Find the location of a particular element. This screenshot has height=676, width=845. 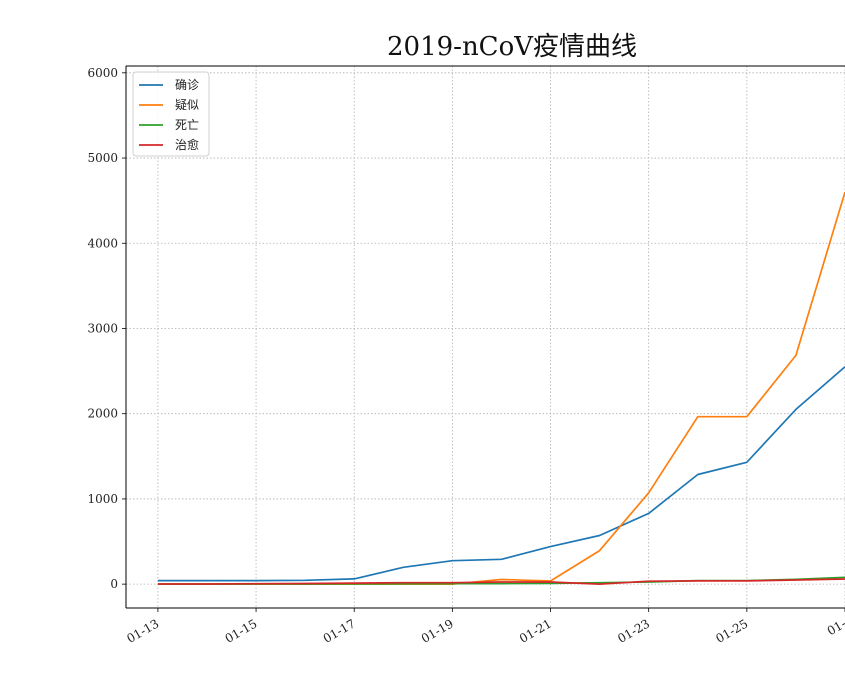

y-tick-label: 3000 is located at coordinates (102, 328).